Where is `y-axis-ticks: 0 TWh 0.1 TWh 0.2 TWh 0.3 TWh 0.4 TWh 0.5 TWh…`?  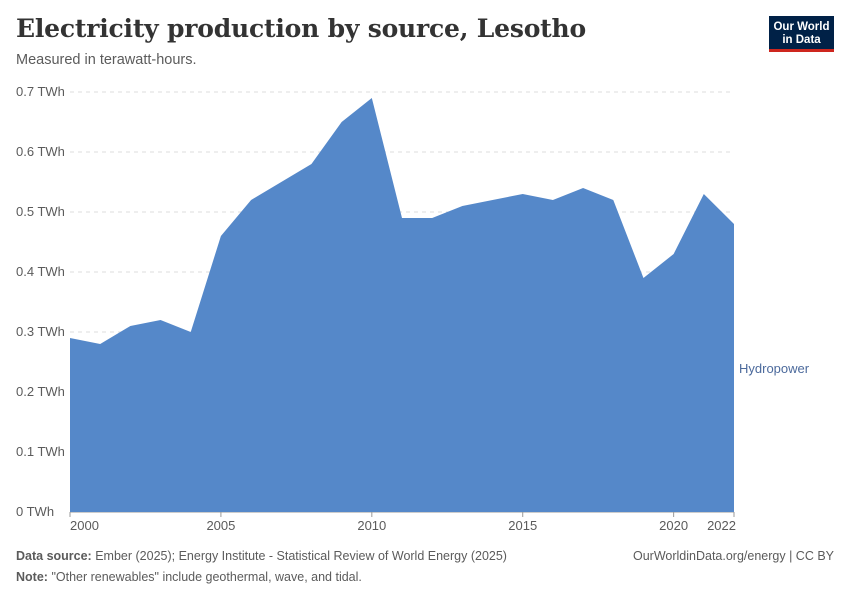
y-axis-ticks: 0 TWh 0.1 TWh 0.2 TWh 0.3 TWh 0.4 TWh 0.5 TWh… is located at coordinates (40, 301).